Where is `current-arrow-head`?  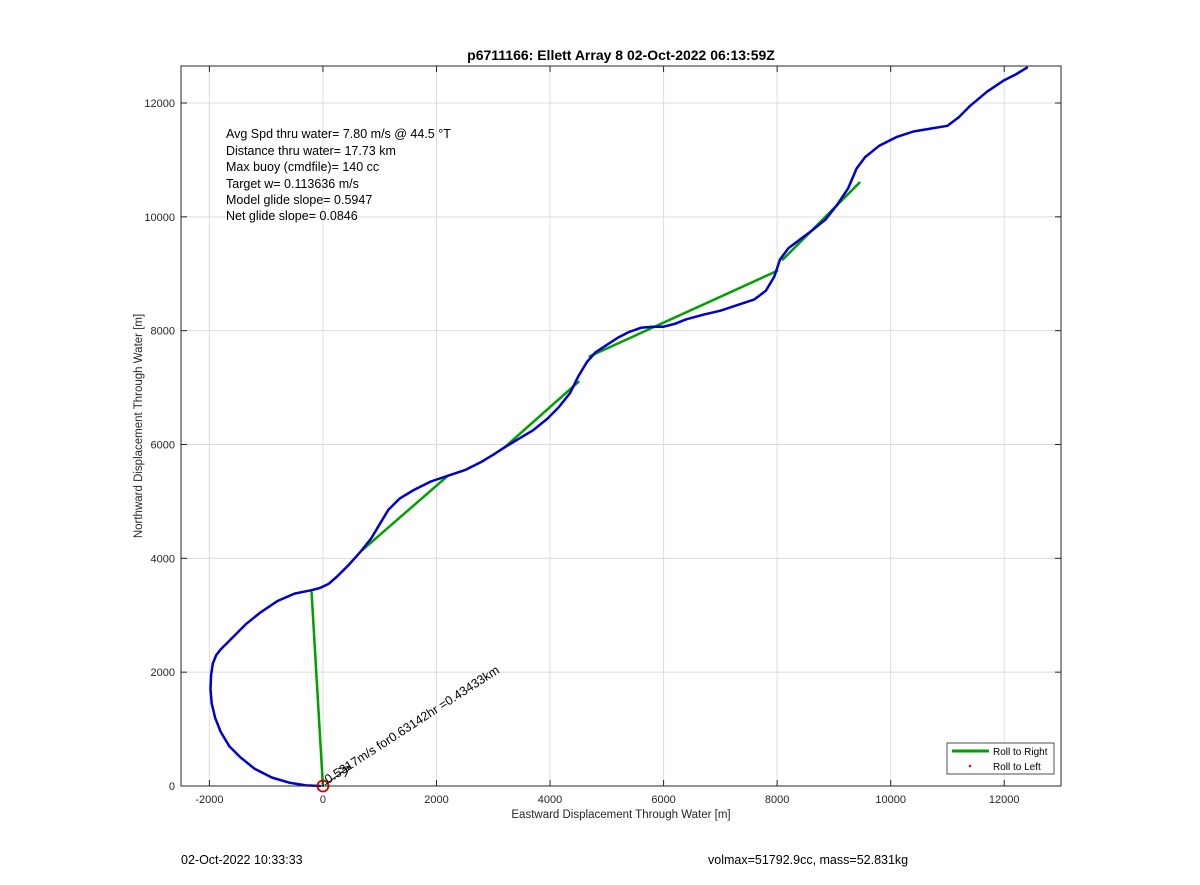 current-arrow-head is located at coordinates (344, 771).